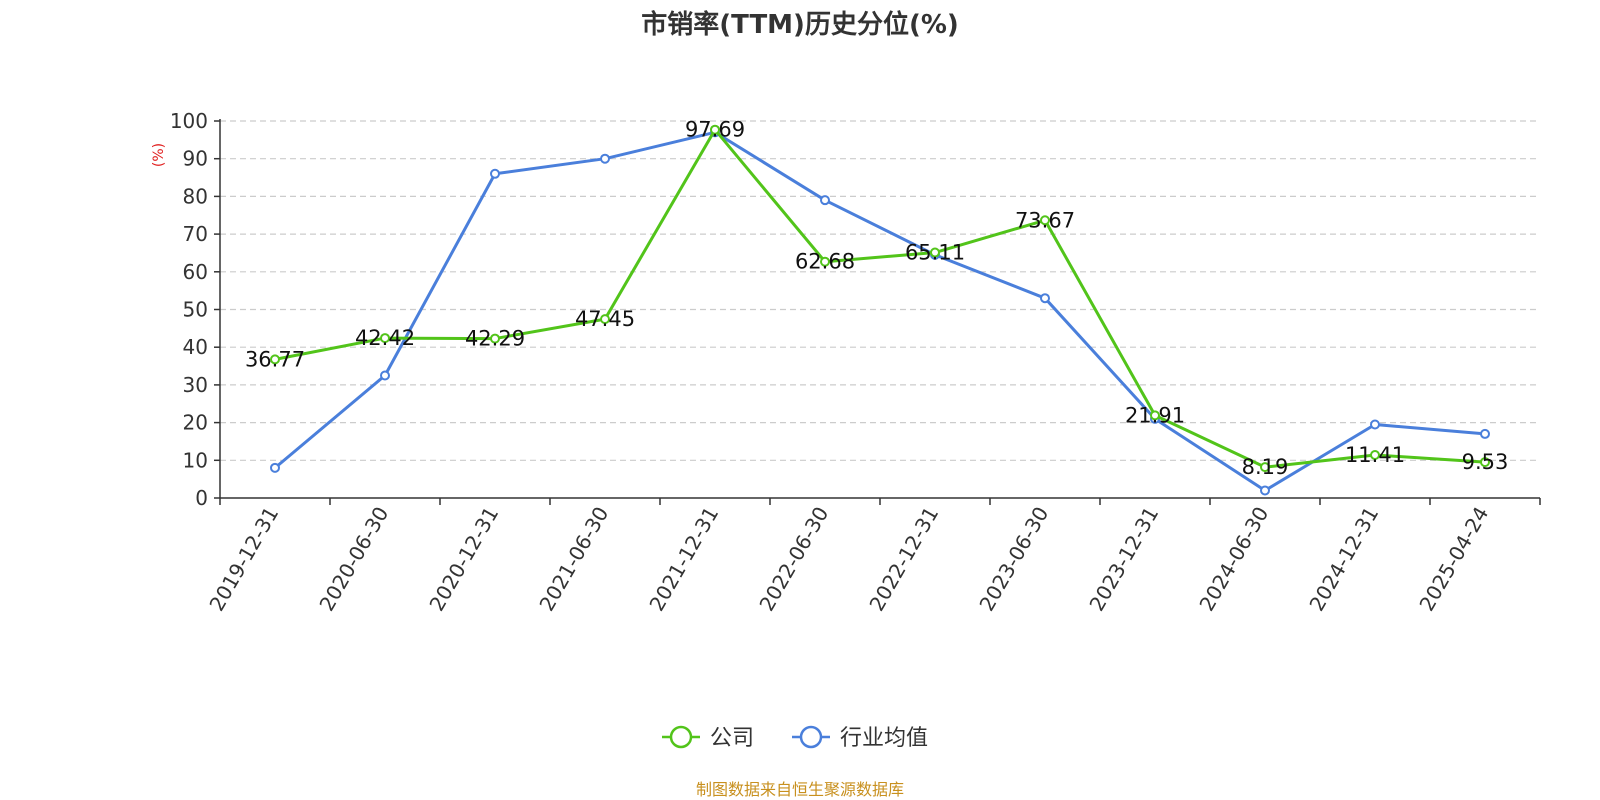 The image size is (1600, 800). I want to click on y-axis-label: (%), so click(159, 155).